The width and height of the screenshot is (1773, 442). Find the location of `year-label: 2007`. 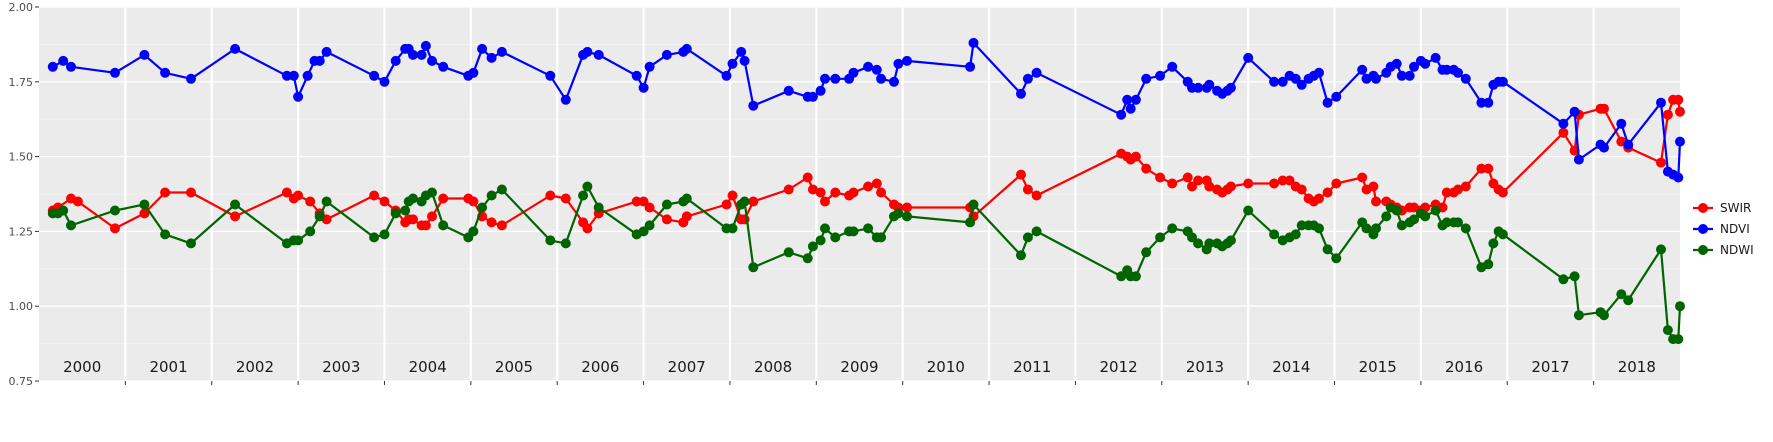

year-label: 2007 is located at coordinates (687, 367).